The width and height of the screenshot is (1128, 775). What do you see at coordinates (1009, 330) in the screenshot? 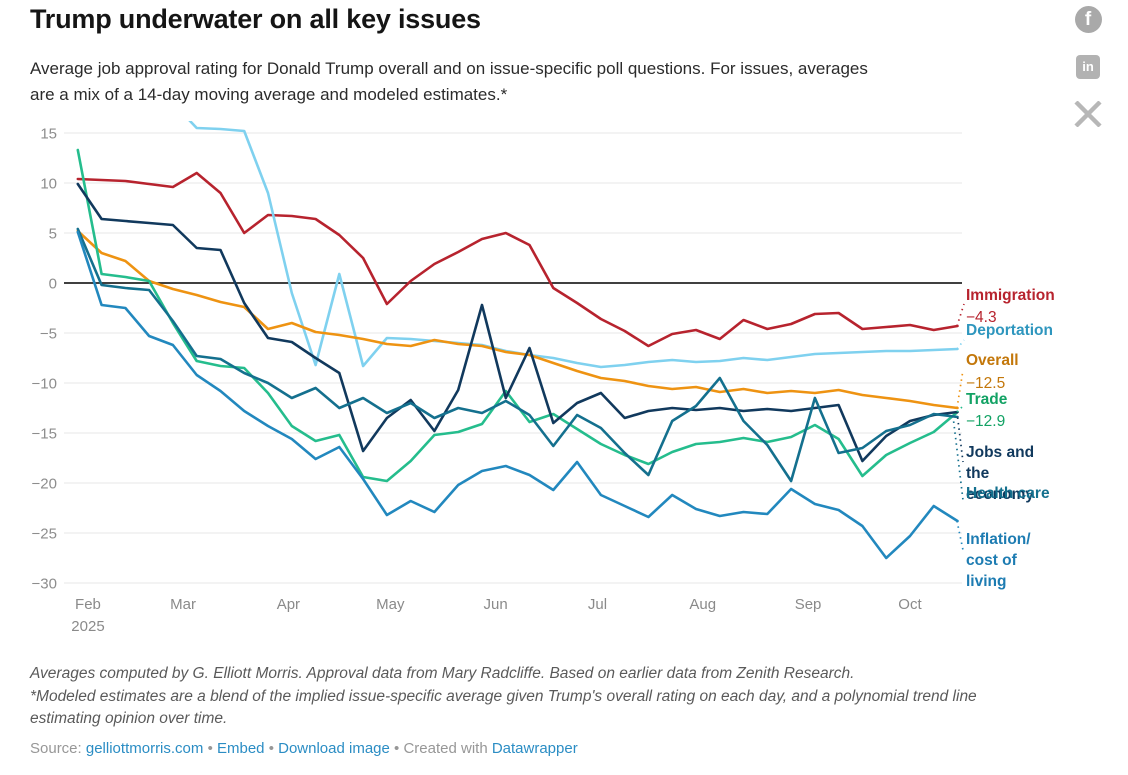
I see `deportation-label: Deportation` at bounding box center [1009, 330].